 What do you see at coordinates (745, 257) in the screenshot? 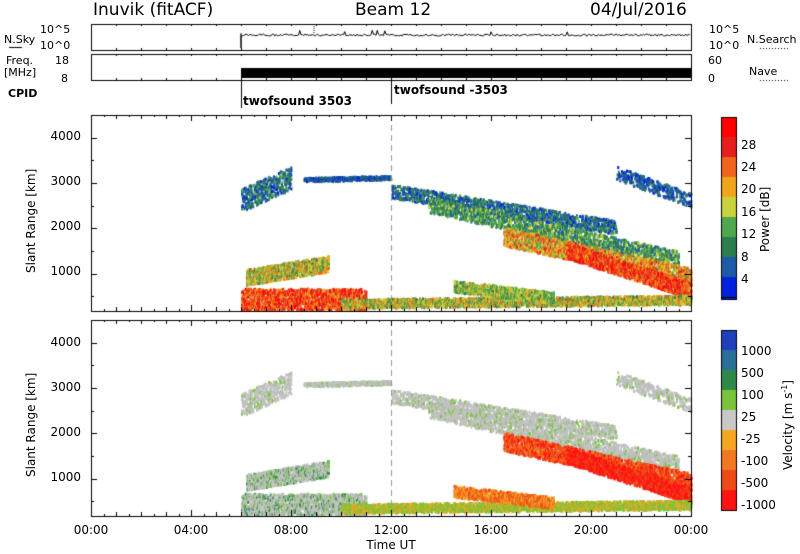
I see `power-cb-tick-8: 8` at bounding box center [745, 257].